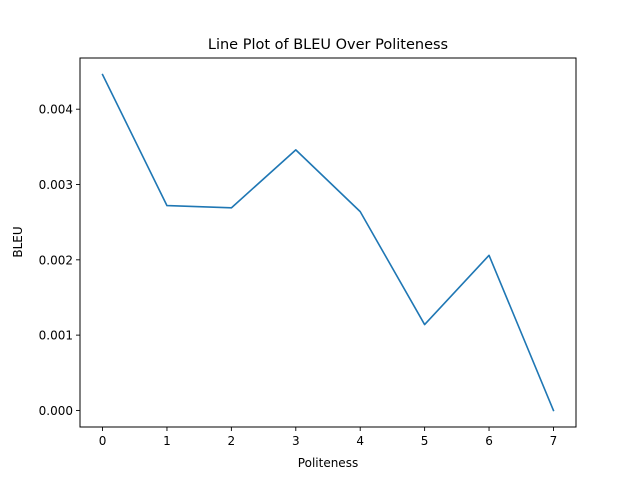 The height and width of the screenshot is (484, 640). I want to click on x-axis: 0 1 2 3 4 5 6 7, so click(328, 437).